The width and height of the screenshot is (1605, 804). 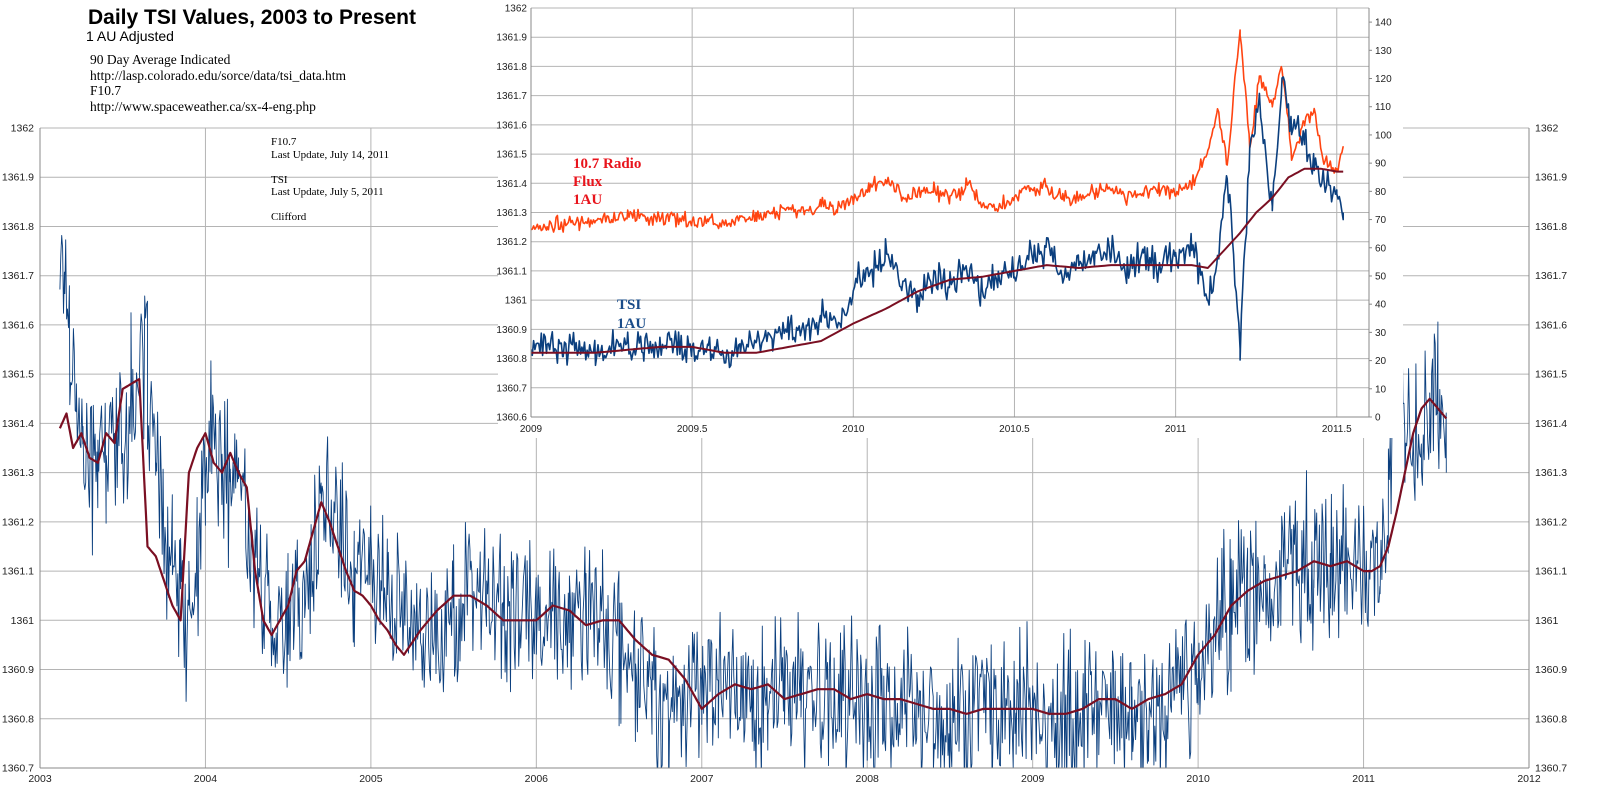 What do you see at coordinates (1033, 779) in the screenshot?
I see `main-x-tick-label: 2009` at bounding box center [1033, 779].